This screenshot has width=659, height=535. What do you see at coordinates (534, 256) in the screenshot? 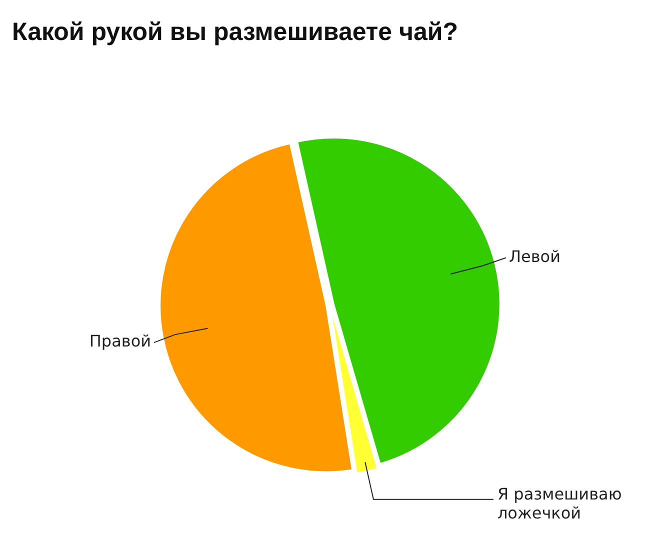
I see `slice-label: Левой` at bounding box center [534, 256].